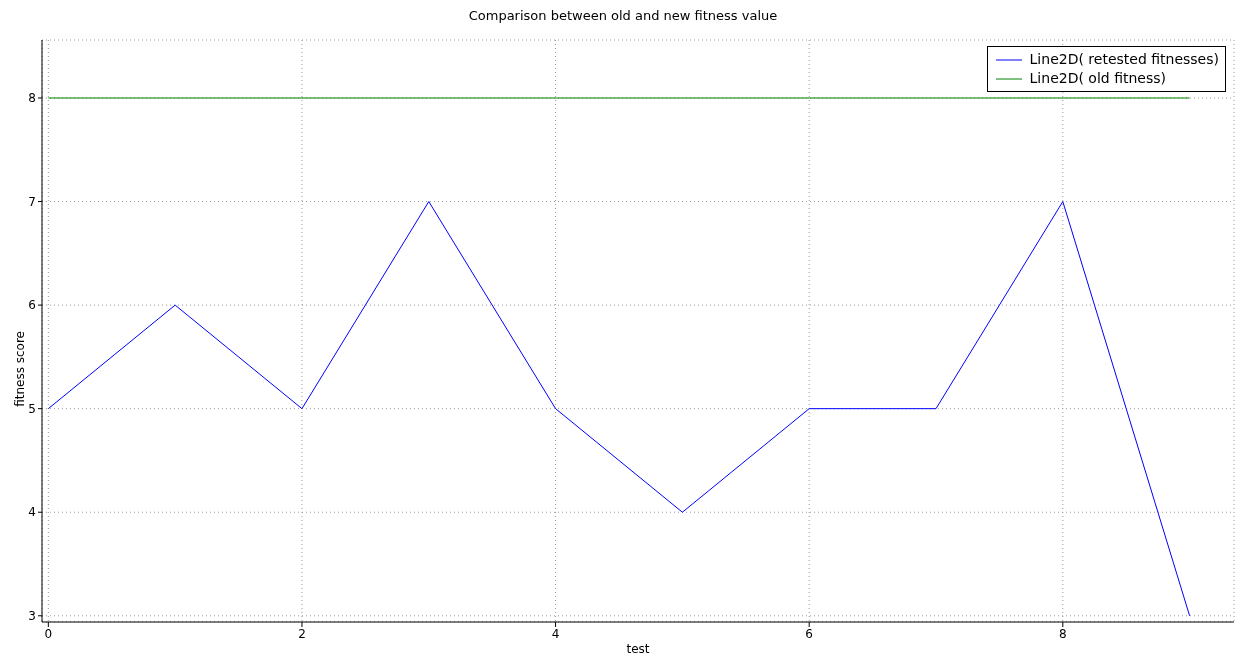 The width and height of the screenshot is (1240, 653). Describe the element at coordinates (32, 616) in the screenshot. I see `y-tick-label: 3` at that location.